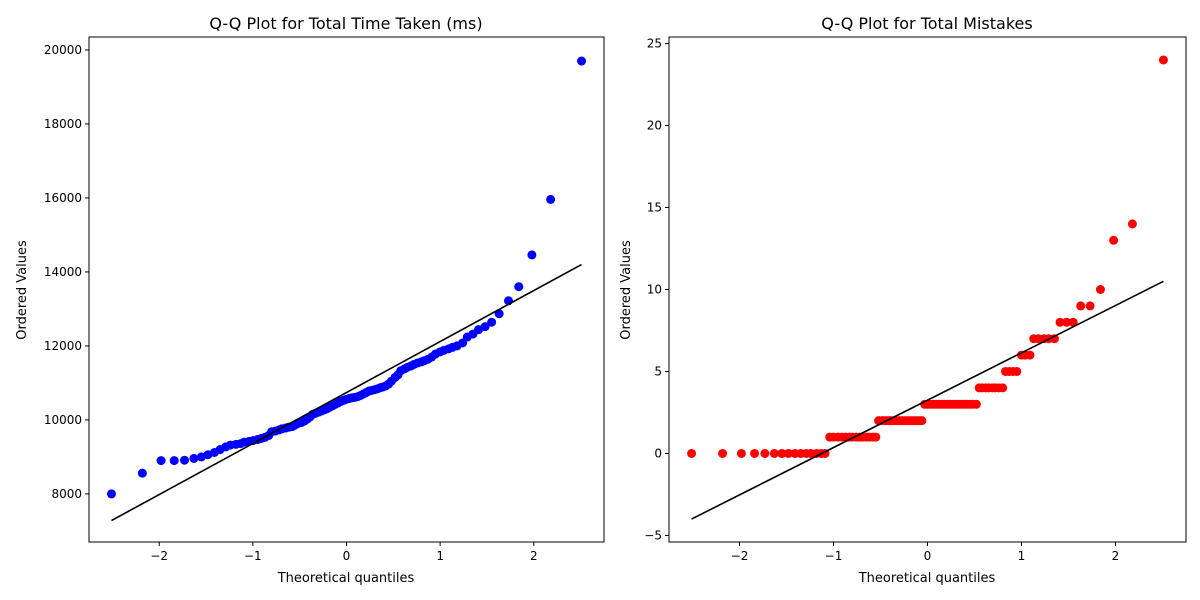  I want to click on y-tick-label: 20000, so click(63, 50).